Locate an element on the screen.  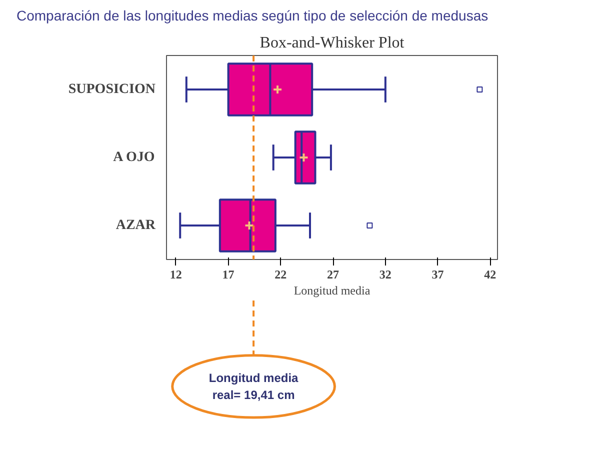
text: Longitud media real= 19,41 cm is located at coordinates (253, 386).